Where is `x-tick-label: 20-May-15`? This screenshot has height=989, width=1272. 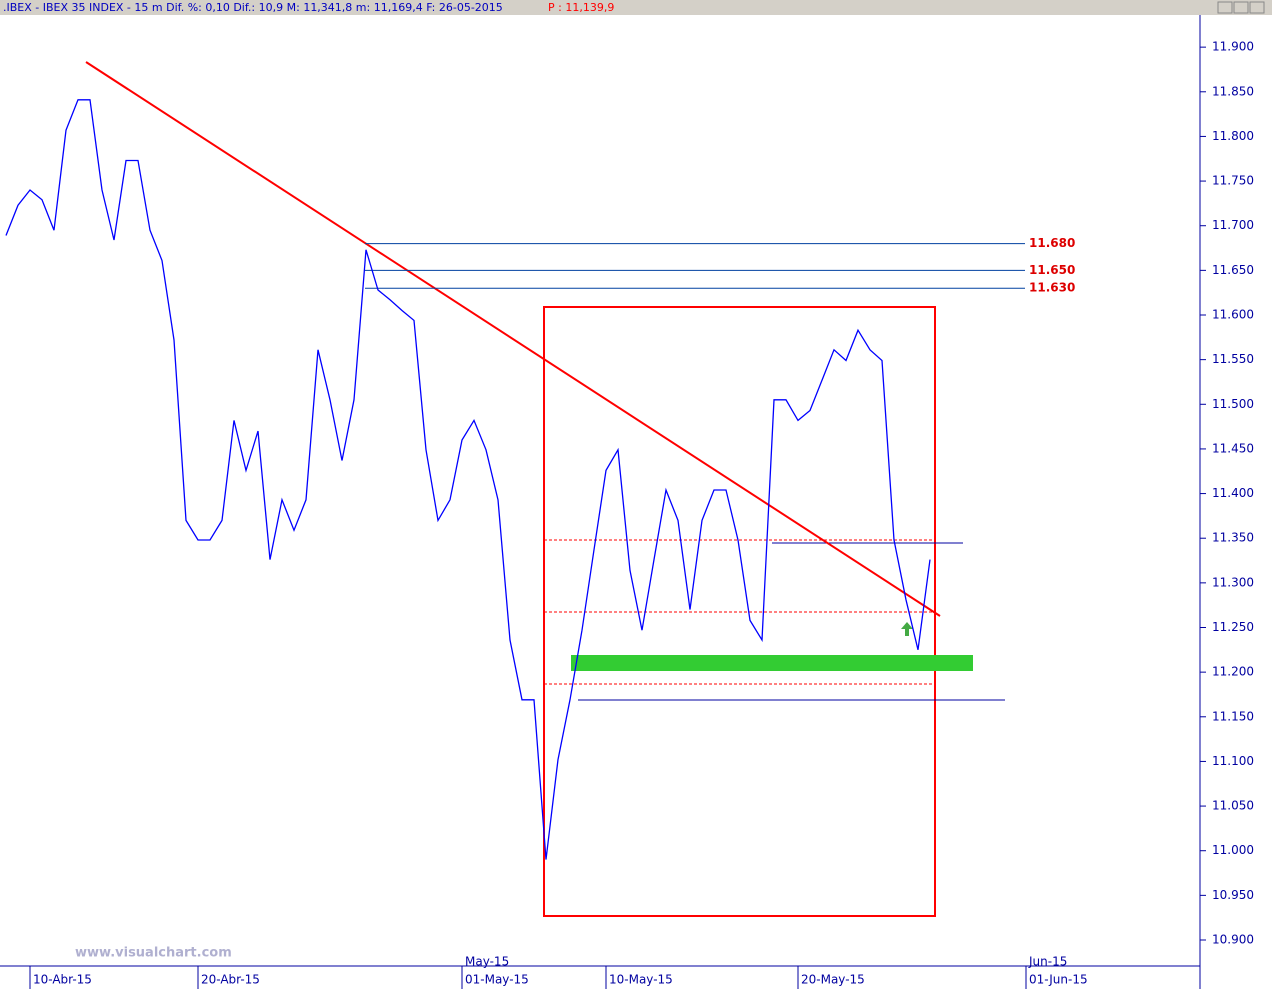 x-tick-label: 20-May-15 is located at coordinates (833, 980).